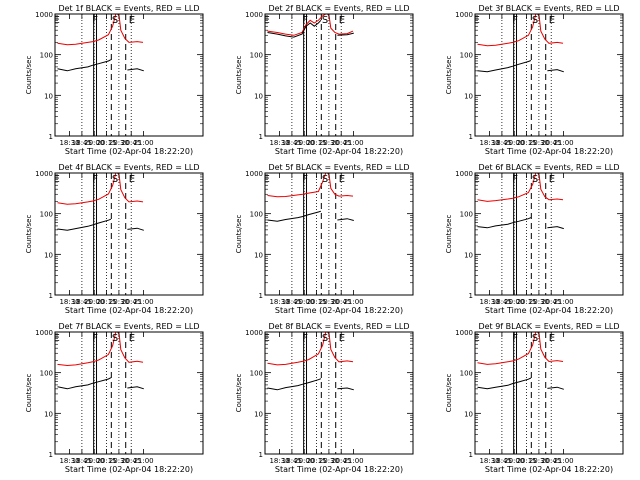  Describe the element at coordinates (338, 167) in the screenshot. I see `panel-title: Det 5f BLACK = Events, RED = LLD` at that location.